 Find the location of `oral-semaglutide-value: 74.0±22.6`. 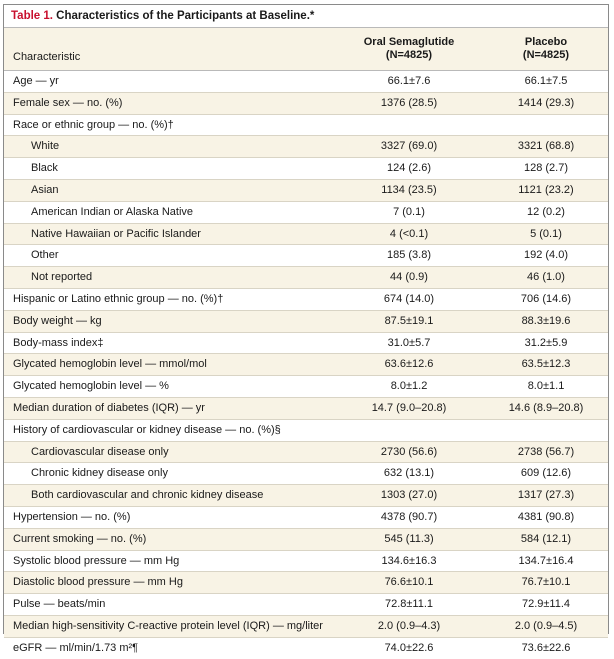

oral-semaglutide-value: 74.0±22.6 is located at coordinates (409, 647).